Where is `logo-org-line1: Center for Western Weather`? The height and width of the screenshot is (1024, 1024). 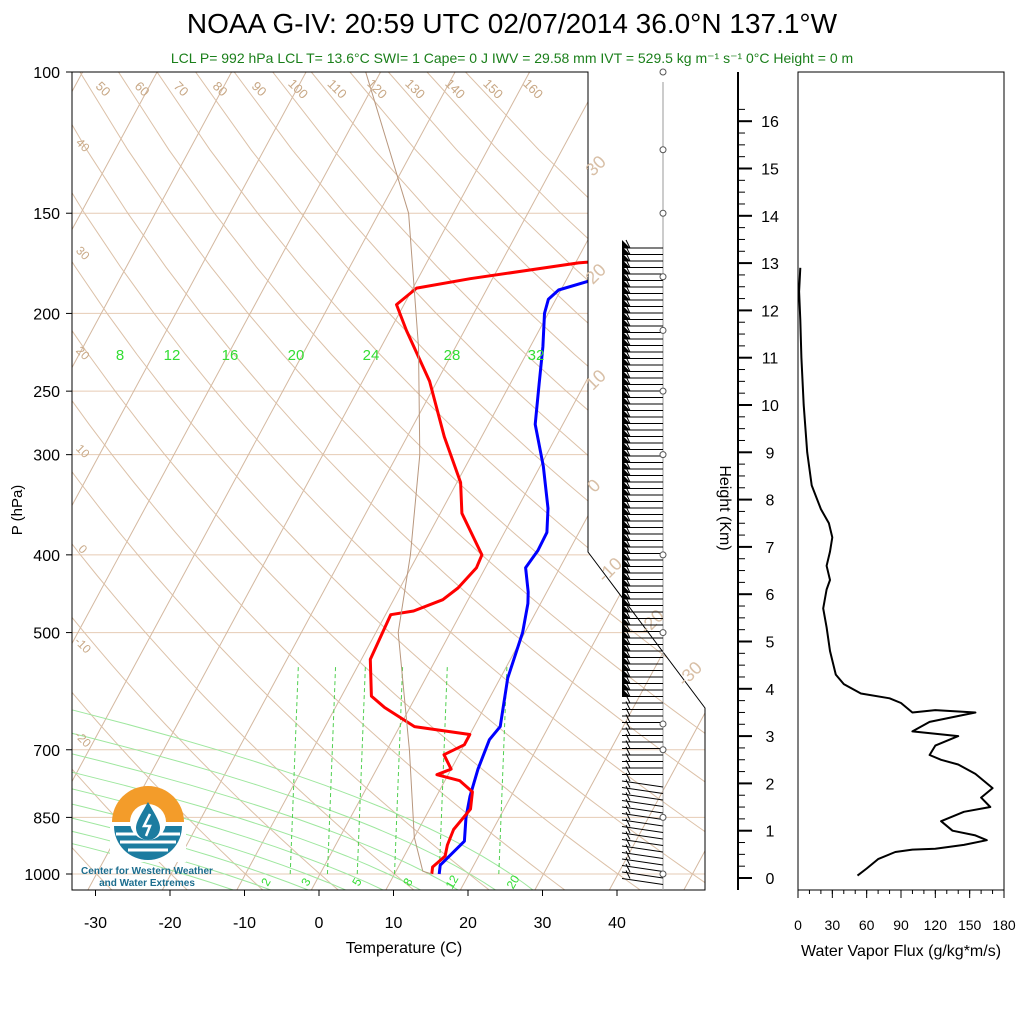
logo-org-line1: Center for Western Weather is located at coordinates (147, 871).